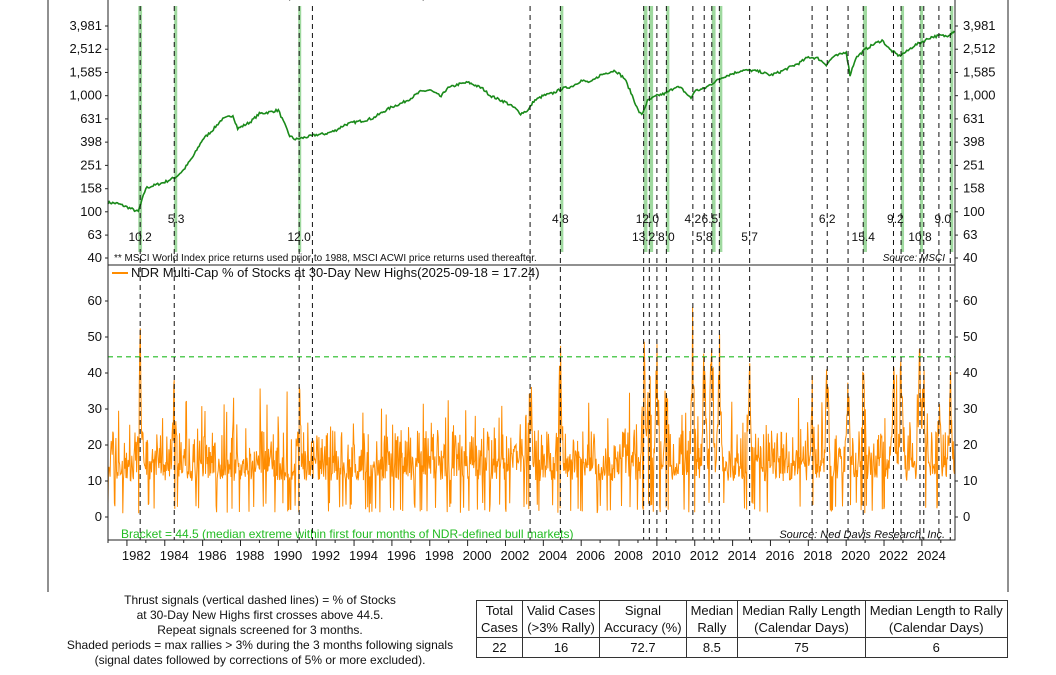  I want to click on top-ytick-left-7: 158, so click(91, 188).